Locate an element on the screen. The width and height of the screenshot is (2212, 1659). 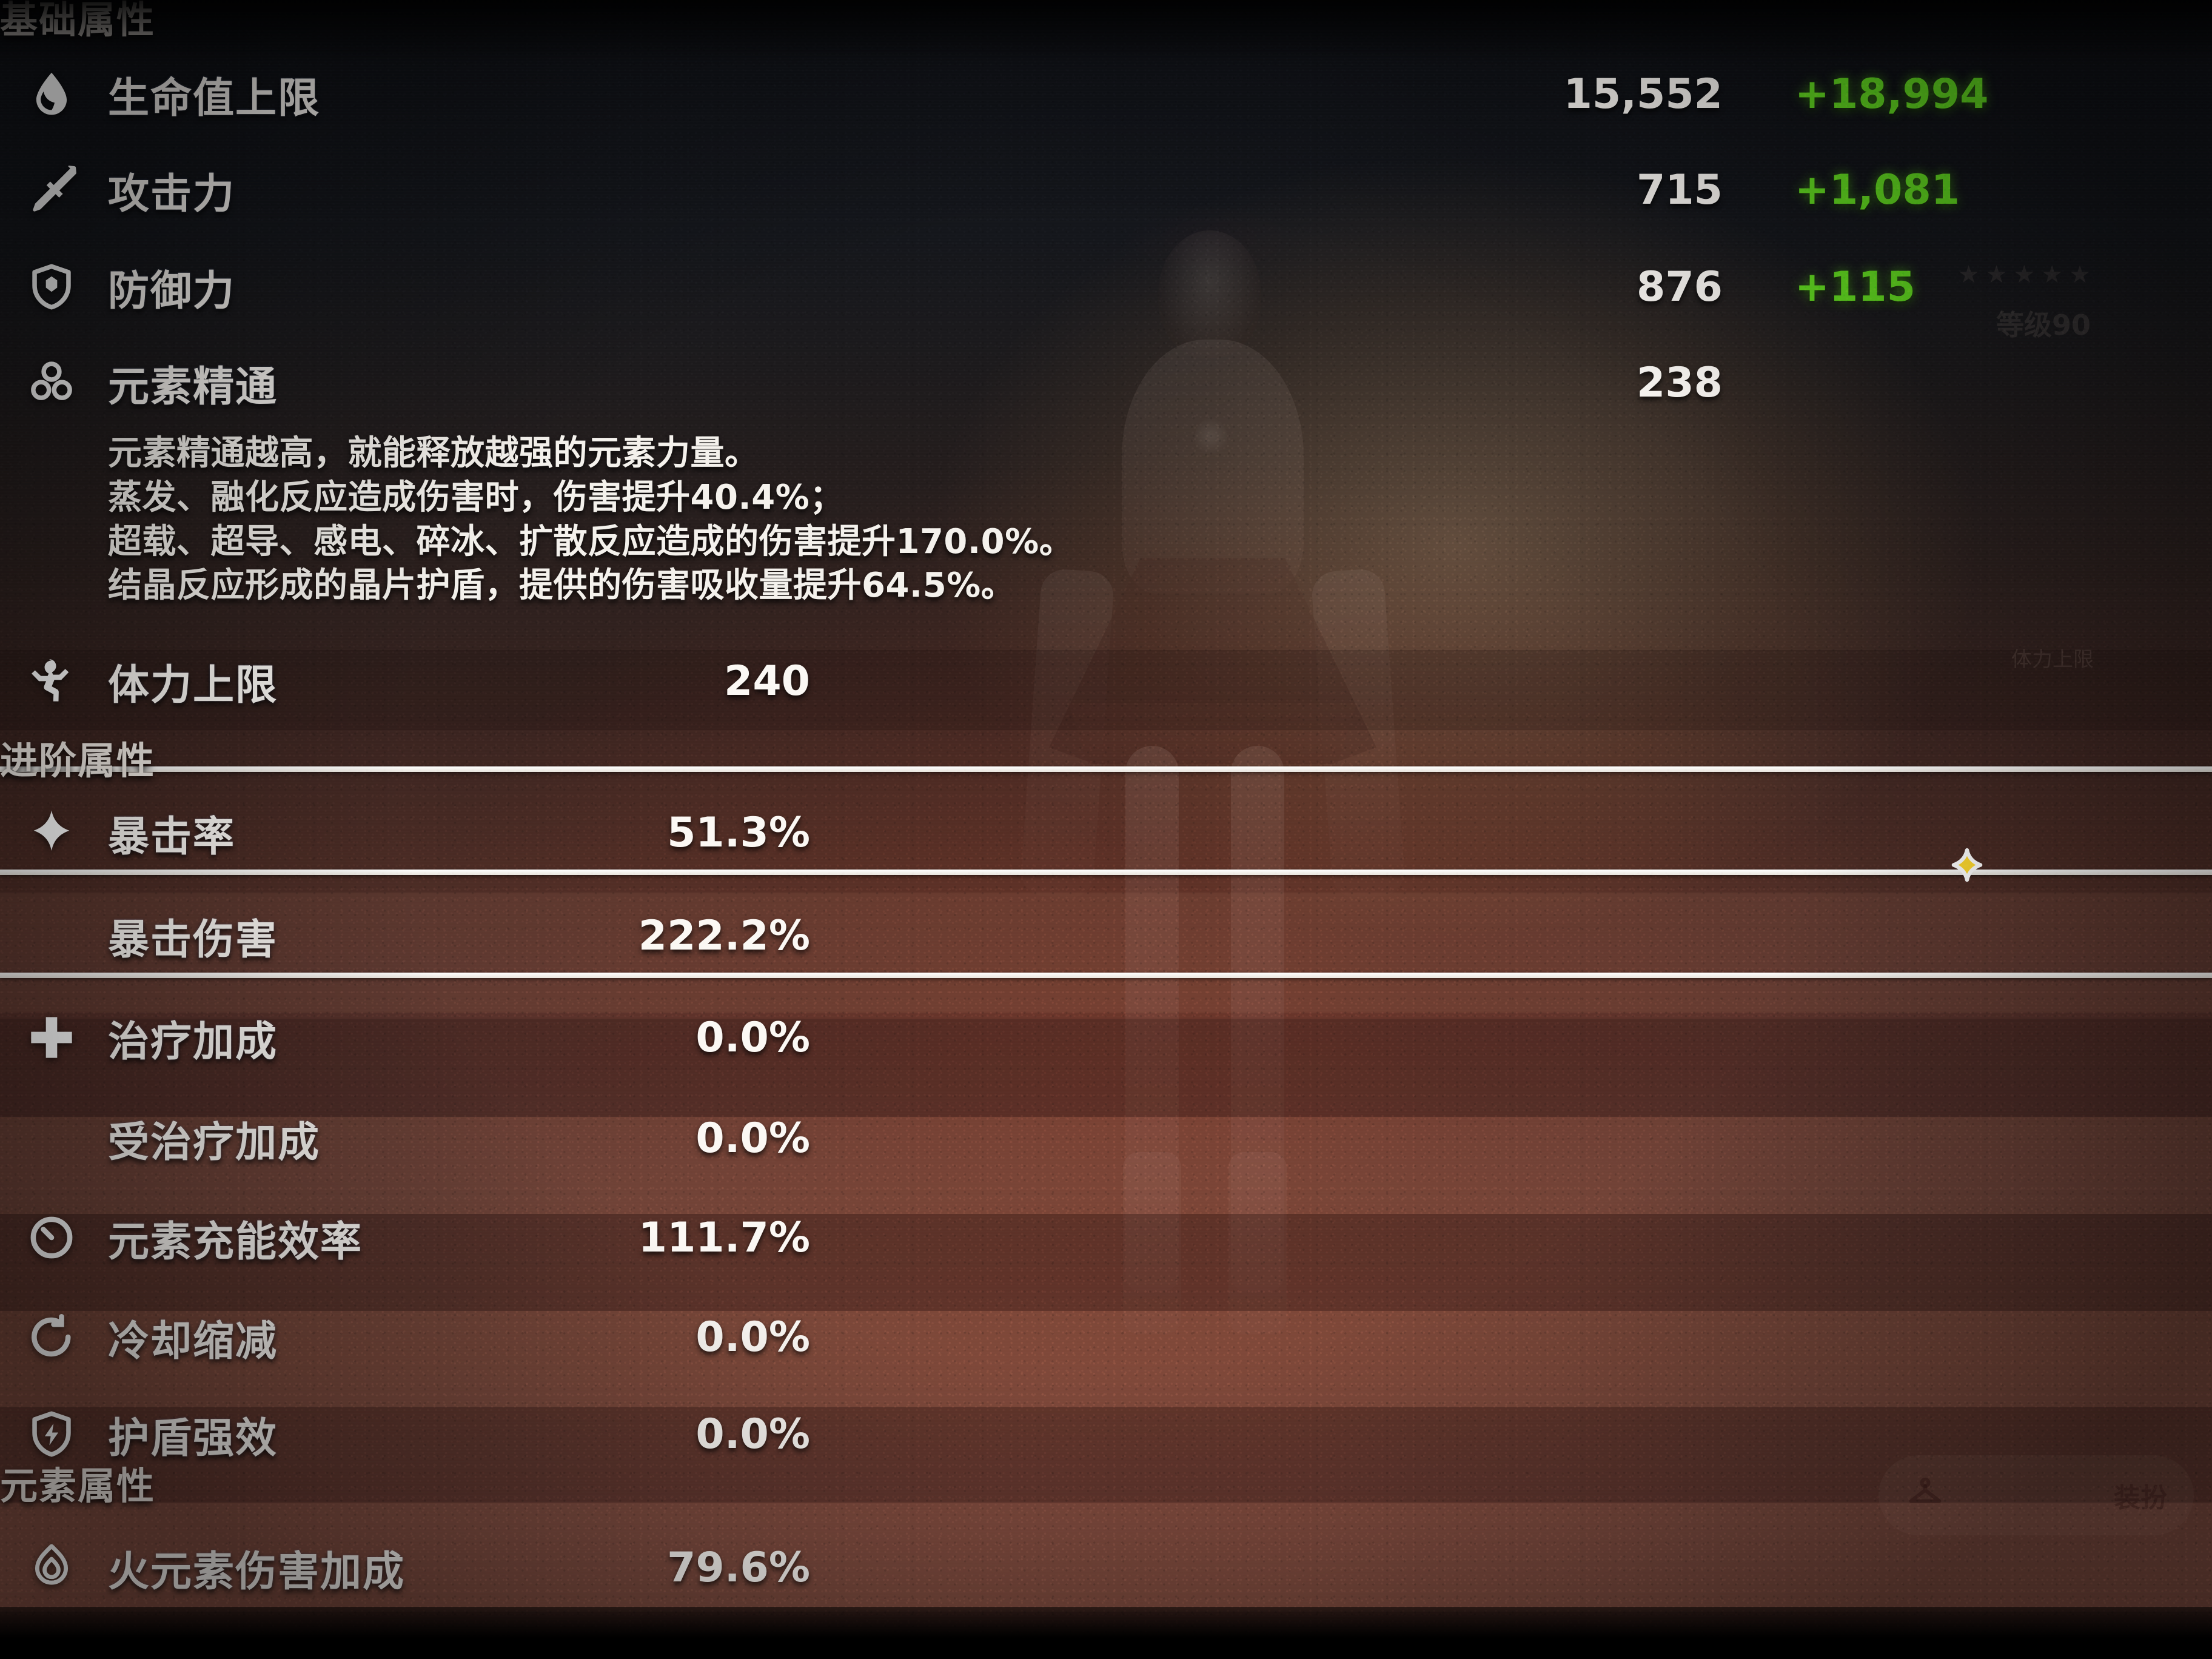
hp-droplet-icon is located at coordinates (51, 94).